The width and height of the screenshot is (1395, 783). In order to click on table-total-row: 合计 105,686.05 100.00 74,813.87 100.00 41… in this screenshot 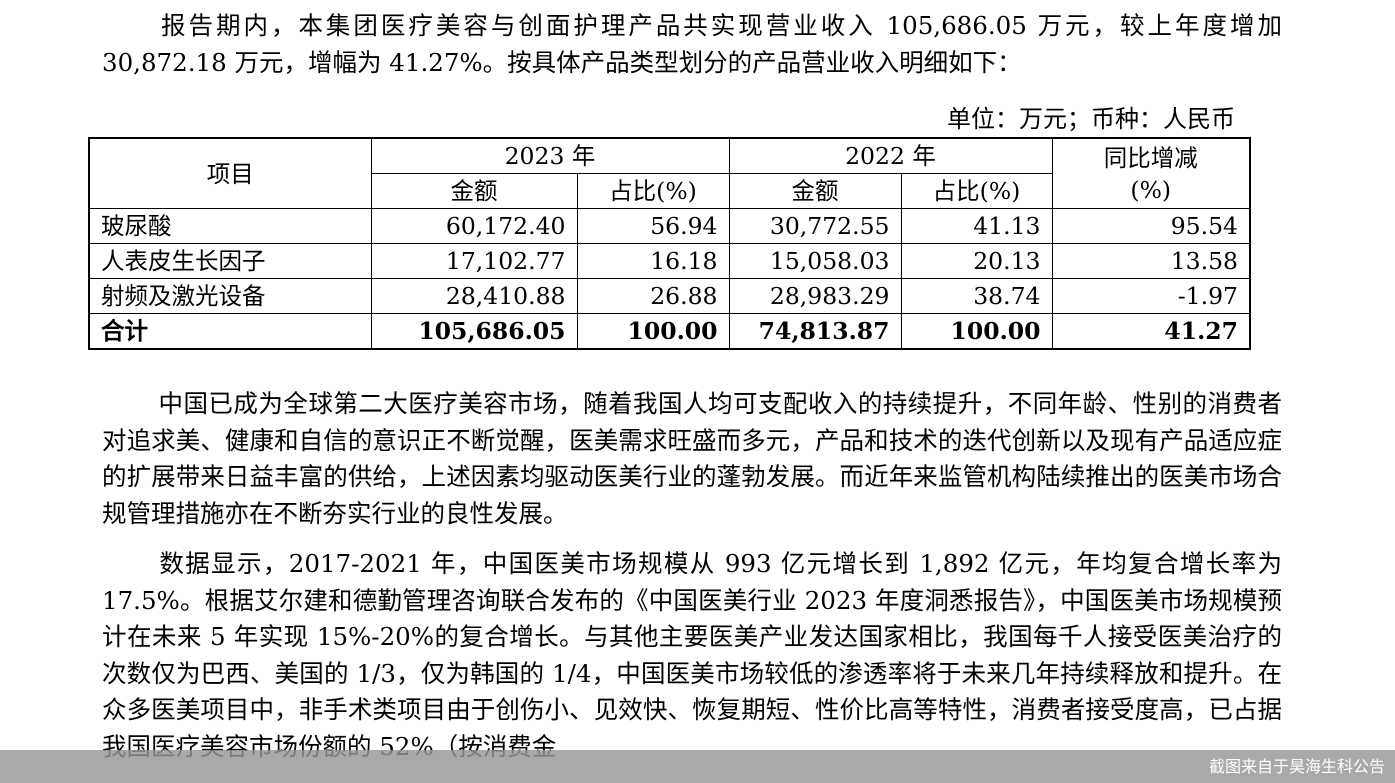, I will do `click(669, 331)`.